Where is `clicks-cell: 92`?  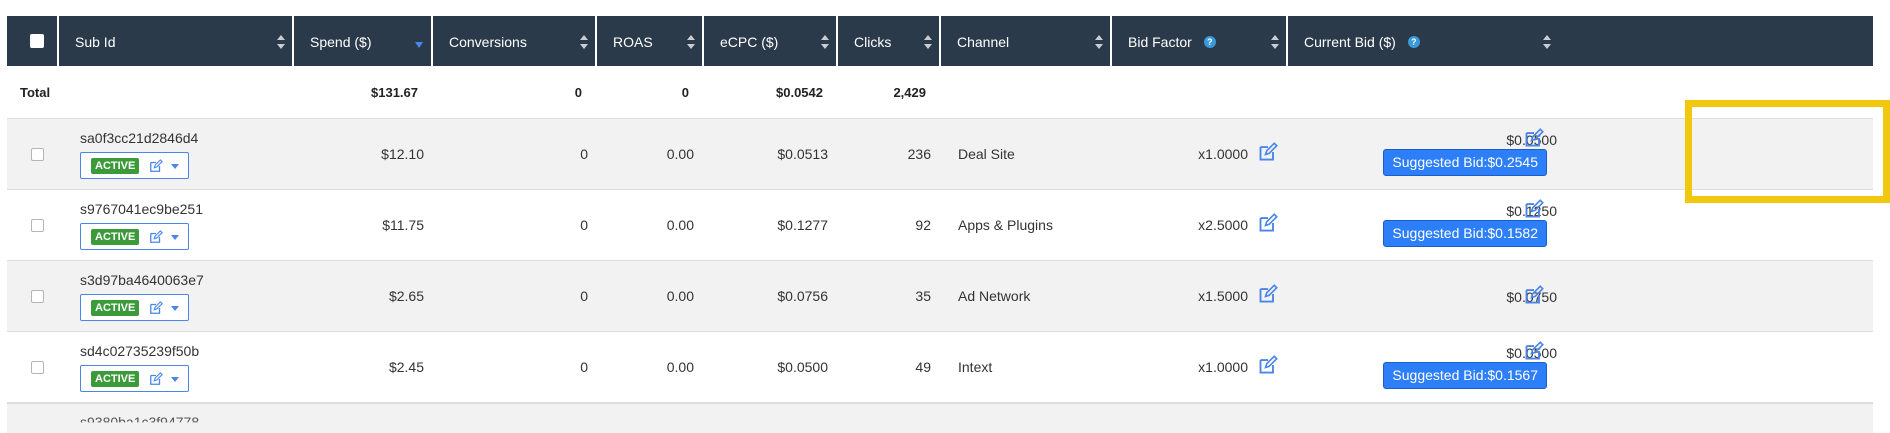 clicks-cell: 92 is located at coordinates (923, 225).